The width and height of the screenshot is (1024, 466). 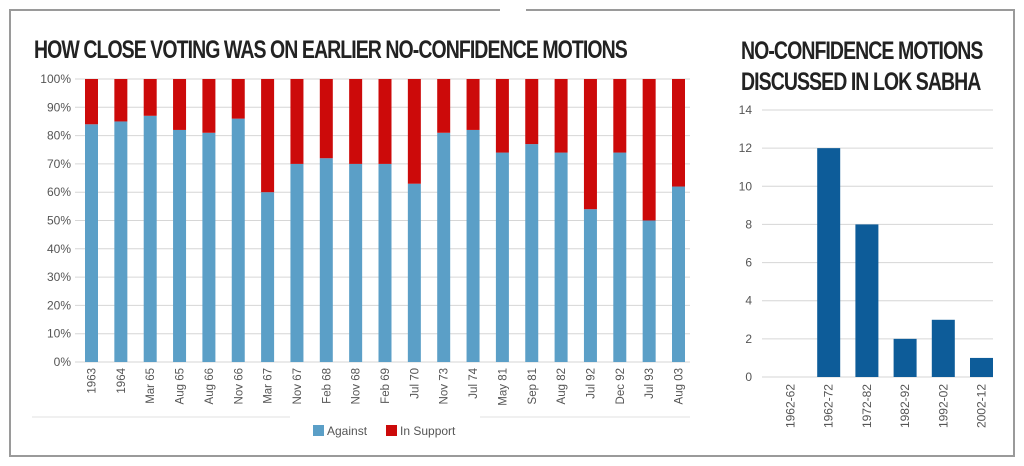 I want to click on left-y-tick-label: 60%, so click(x=59, y=192).